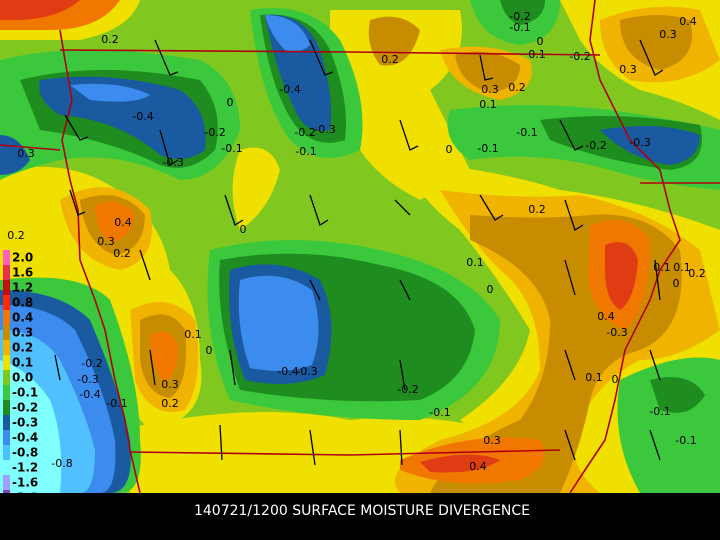 The width and height of the screenshot is (720, 540). I want to click on legend-label: 0.8, so click(22, 303).